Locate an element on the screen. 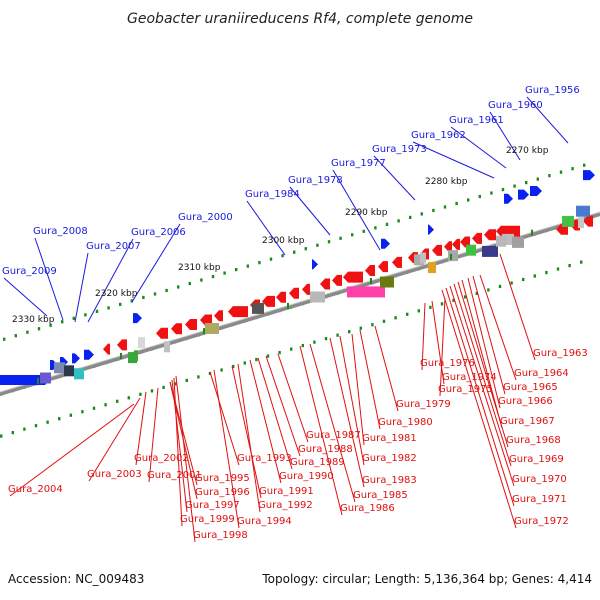 This screenshot has width=600, height=600. gene-label: Gura_1968 is located at coordinates (533, 440).